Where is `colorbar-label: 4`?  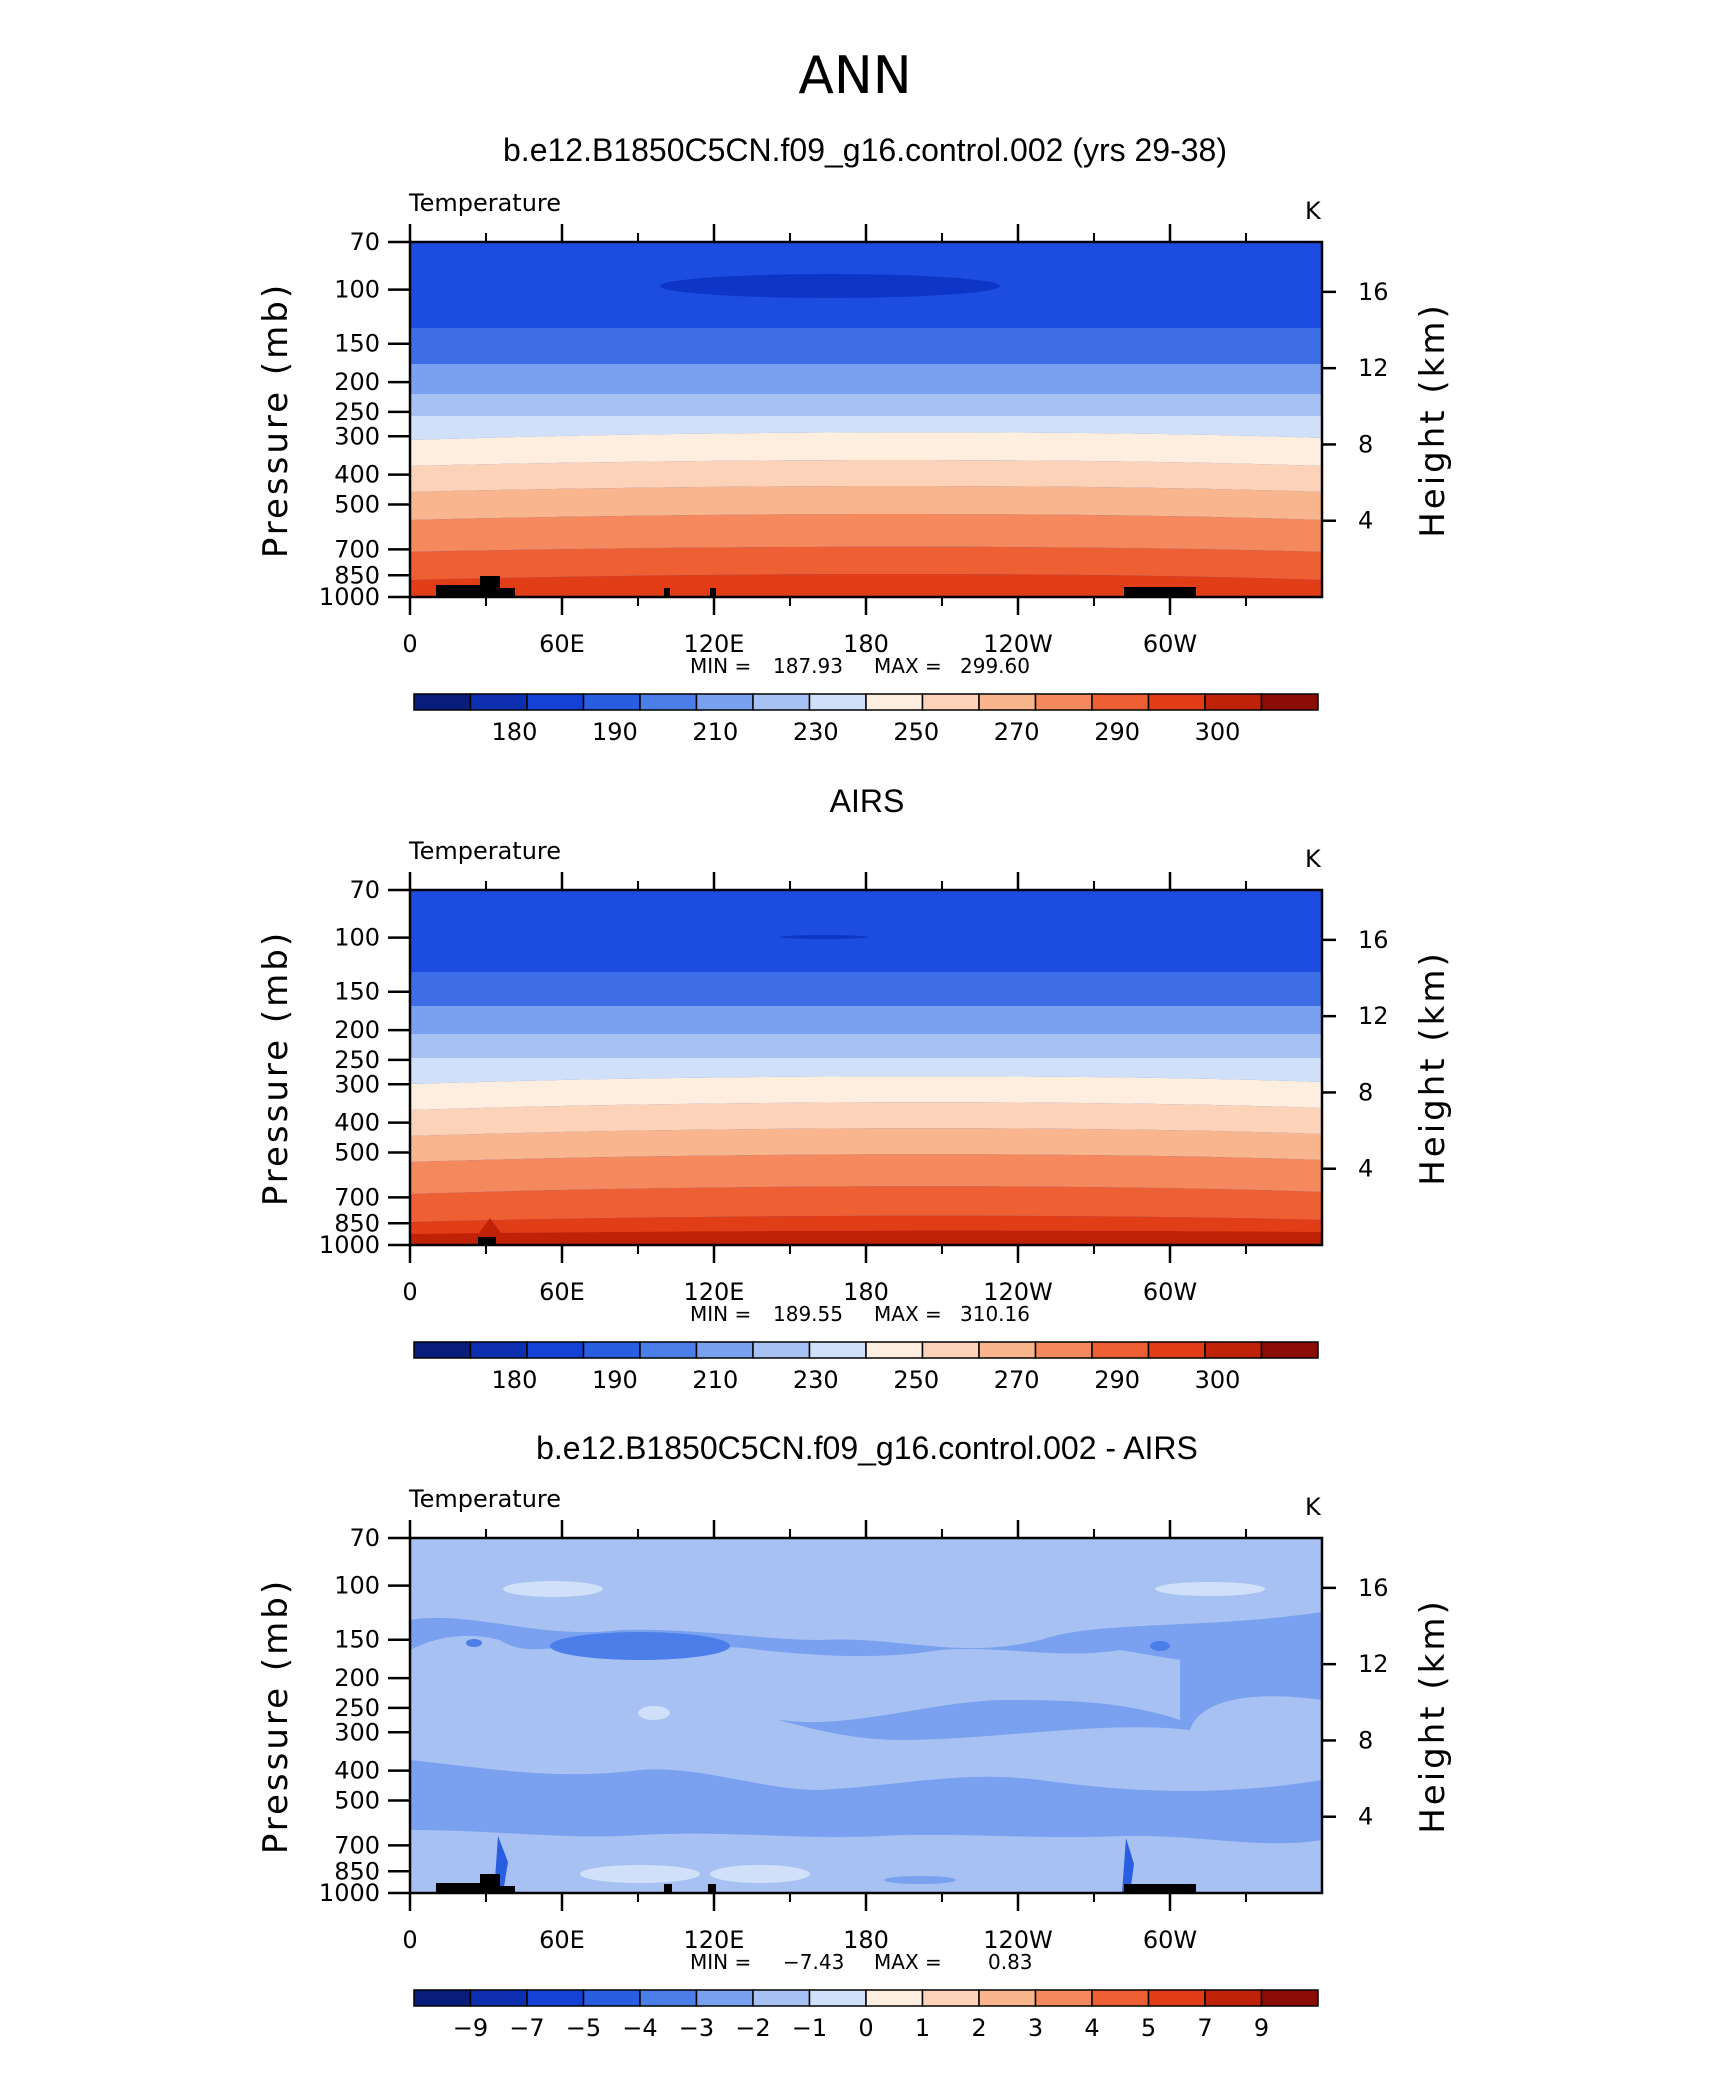
colorbar-label: 4 is located at coordinates (1091, 2028).